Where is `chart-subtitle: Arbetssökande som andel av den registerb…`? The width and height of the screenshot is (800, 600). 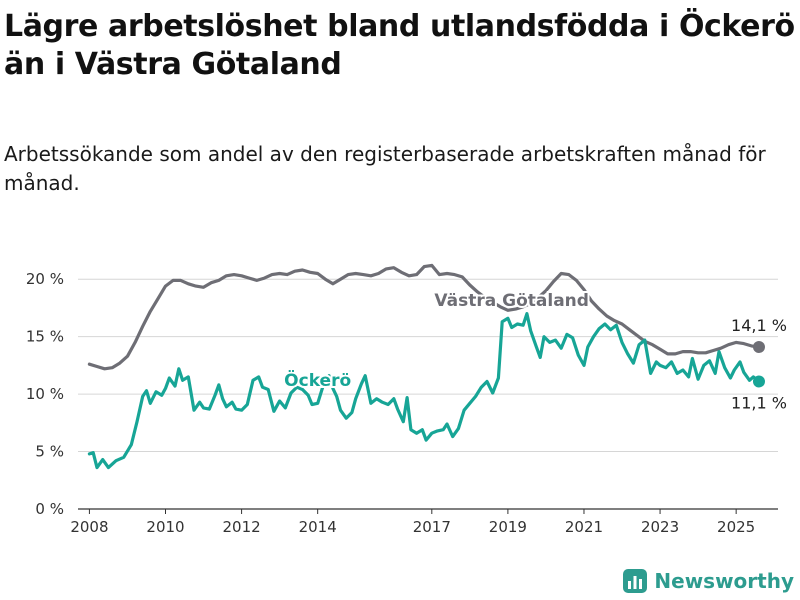 chart-subtitle: Arbetssökande som andel av den registerb… is located at coordinates (385, 168).